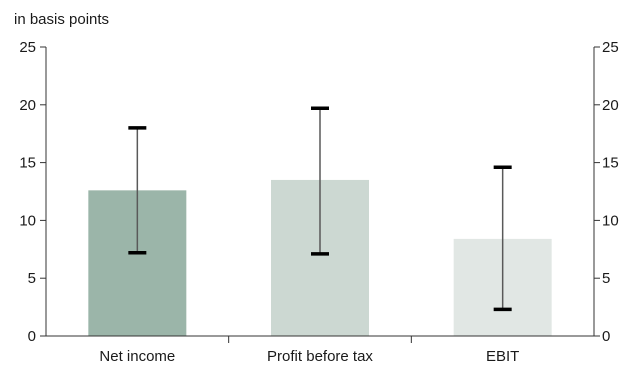 This screenshot has width=624, height=378. I want to click on y-tick-label-left: 25, so click(27, 47).